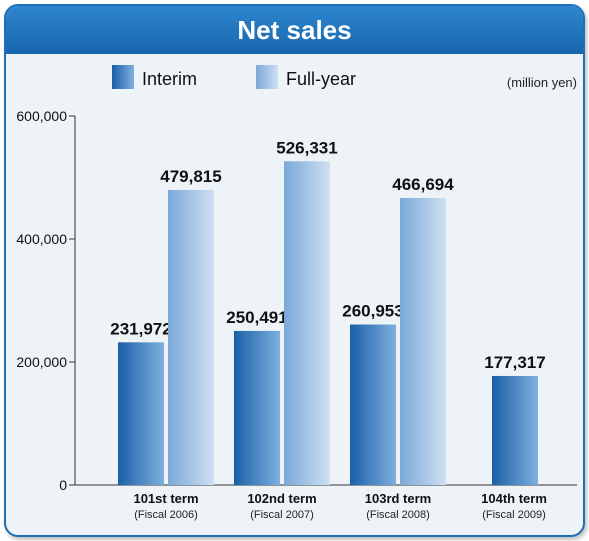 This screenshot has height=541, width=589. What do you see at coordinates (41, 362) in the screenshot?
I see `y-tick-label: 200,000` at bounding box center [41, 362].